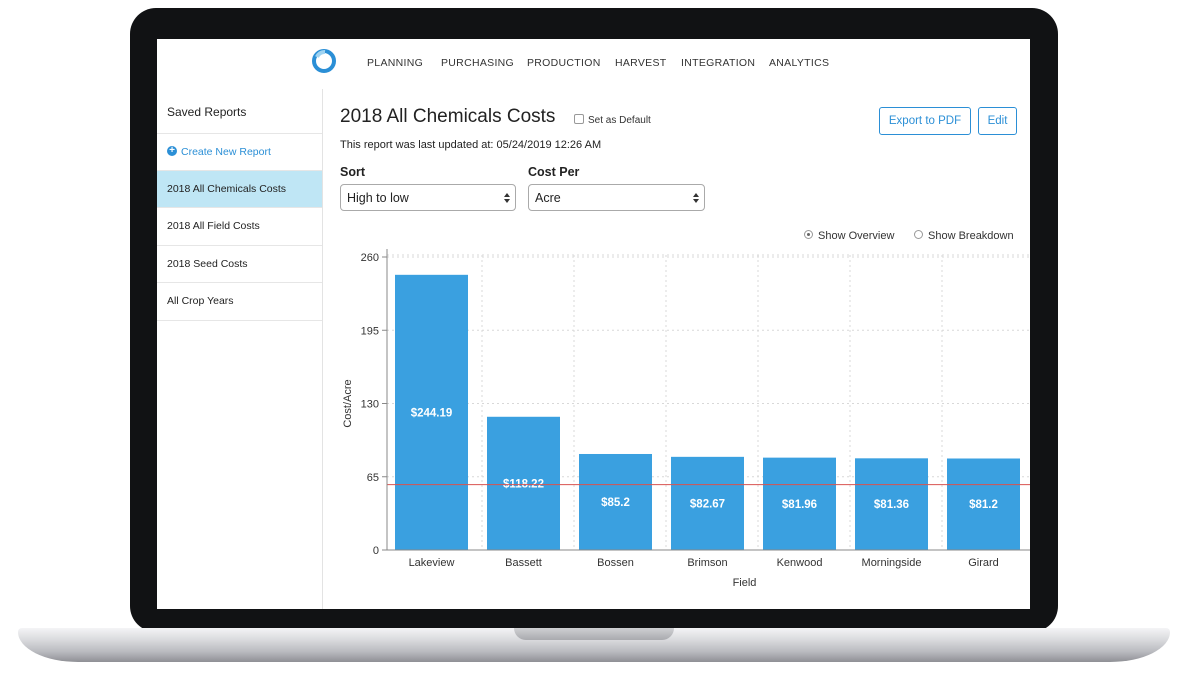  What do you see at coordinates (324, 61) in the screenshot?
I see `ring-logo-icon` at bounding box center [324, 61].